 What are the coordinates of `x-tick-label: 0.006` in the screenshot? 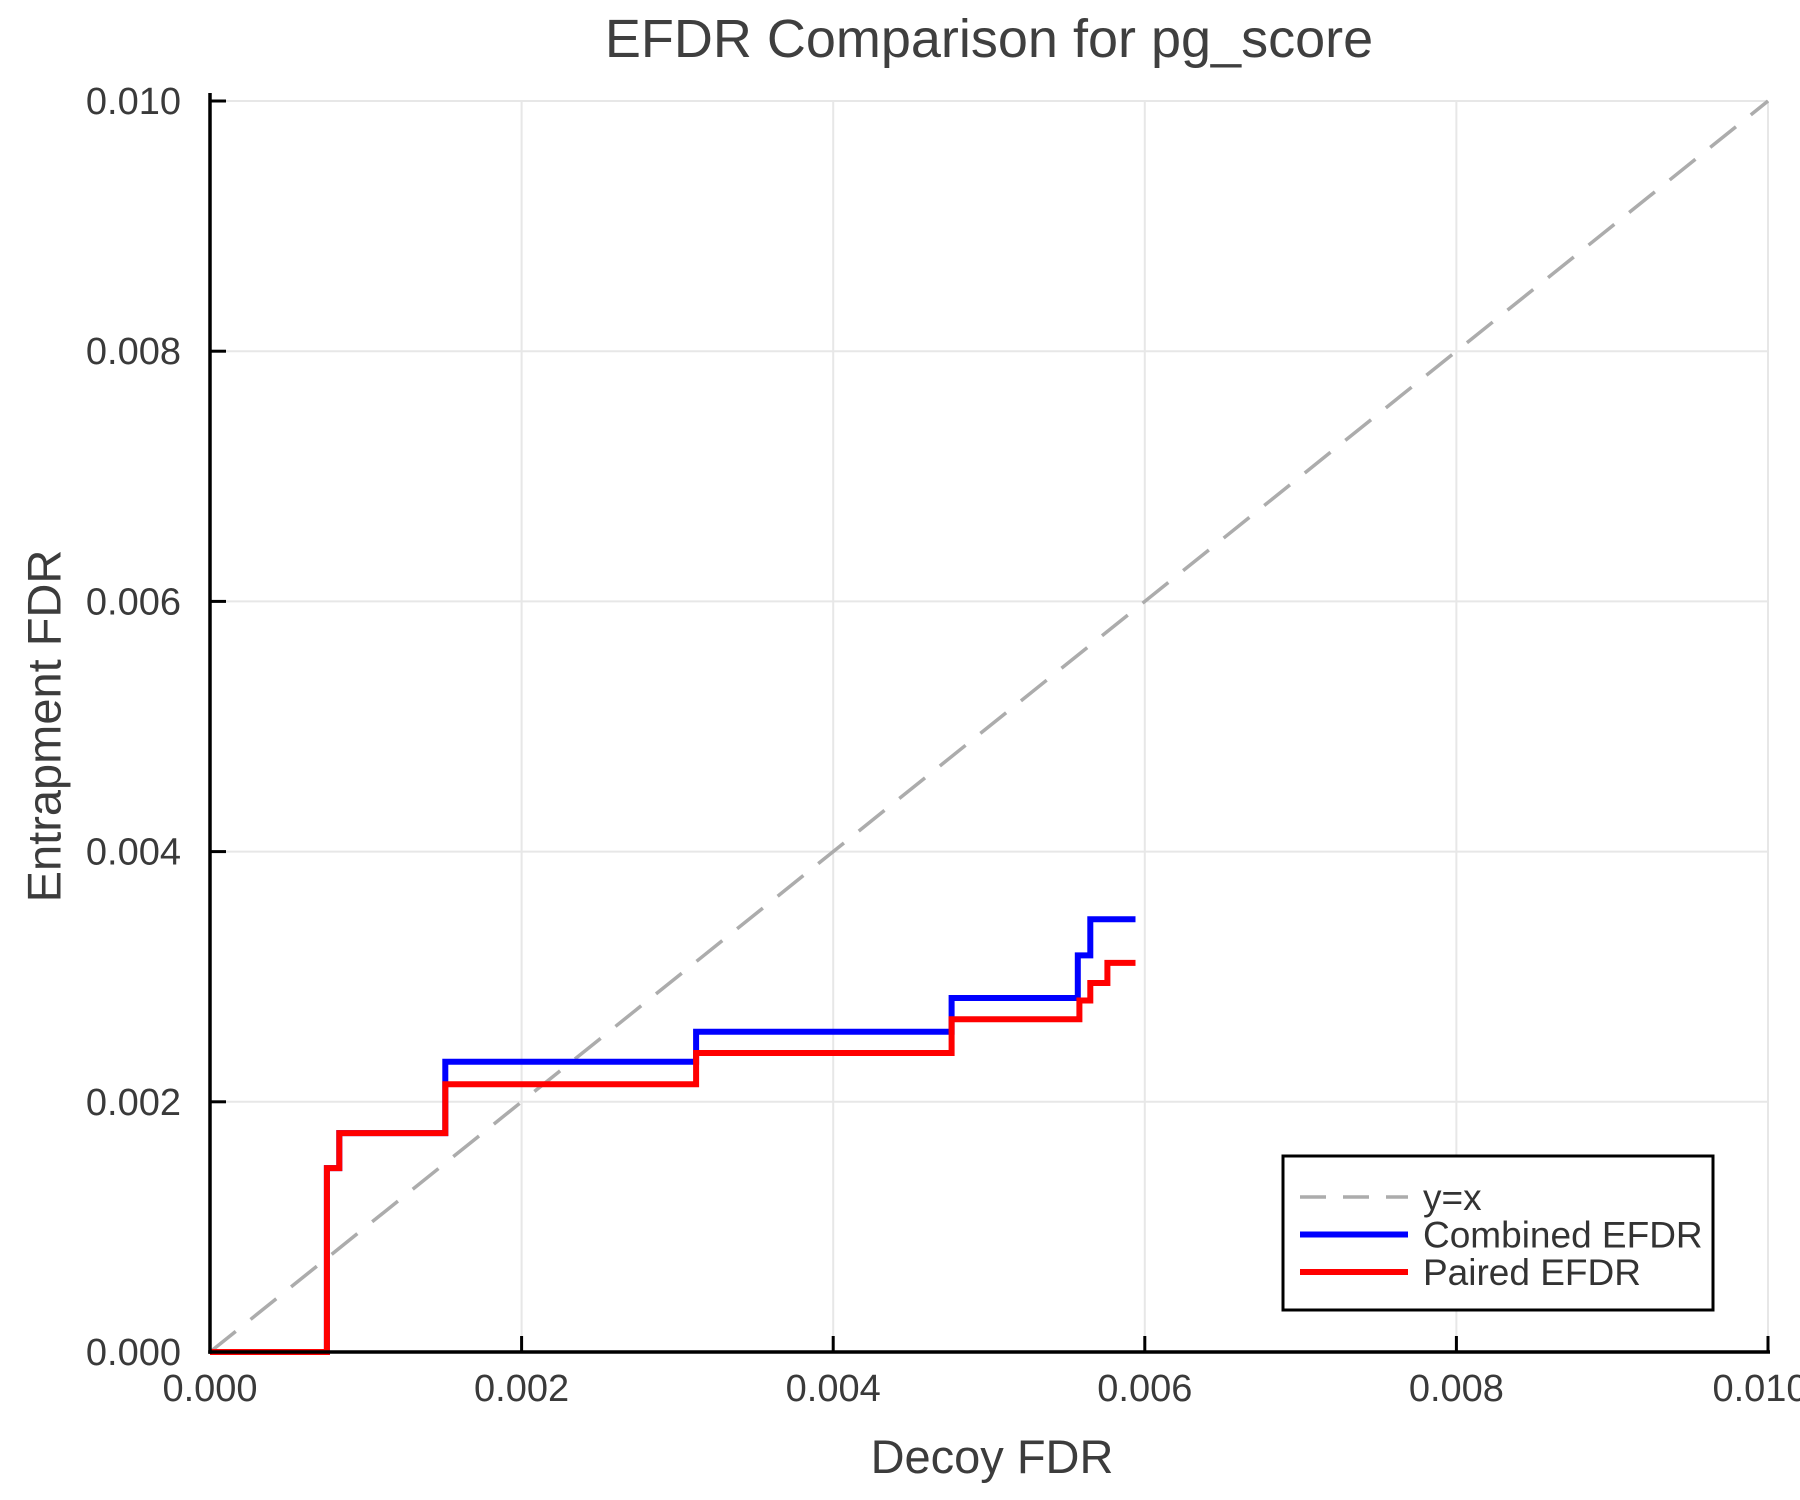 It's located at (1144, 1389).